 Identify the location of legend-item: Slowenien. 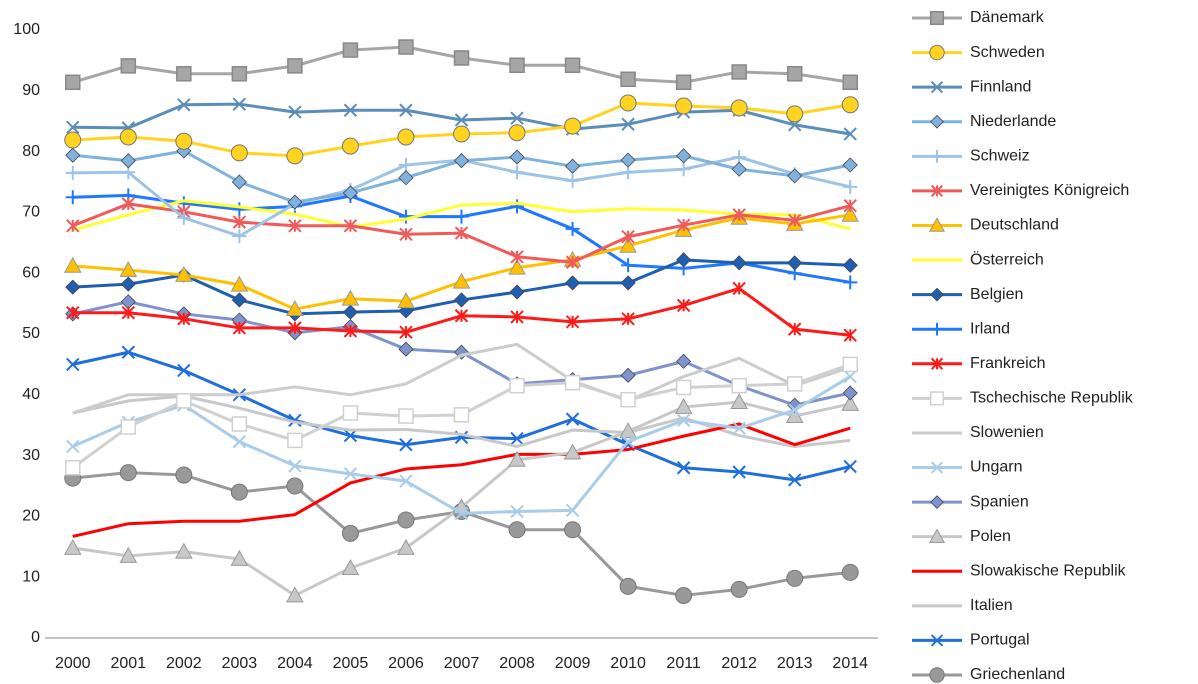
(978, 432).